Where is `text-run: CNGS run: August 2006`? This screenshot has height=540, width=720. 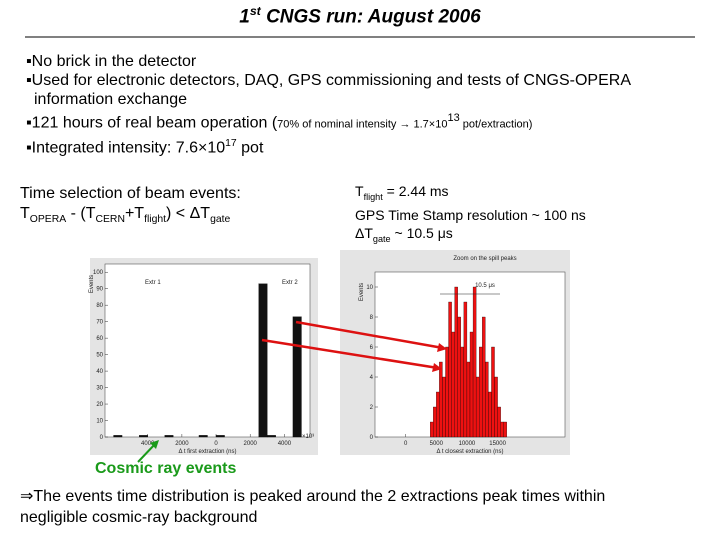 text-run: CNGS run: August 2006 is located at coordinates (370, 17).